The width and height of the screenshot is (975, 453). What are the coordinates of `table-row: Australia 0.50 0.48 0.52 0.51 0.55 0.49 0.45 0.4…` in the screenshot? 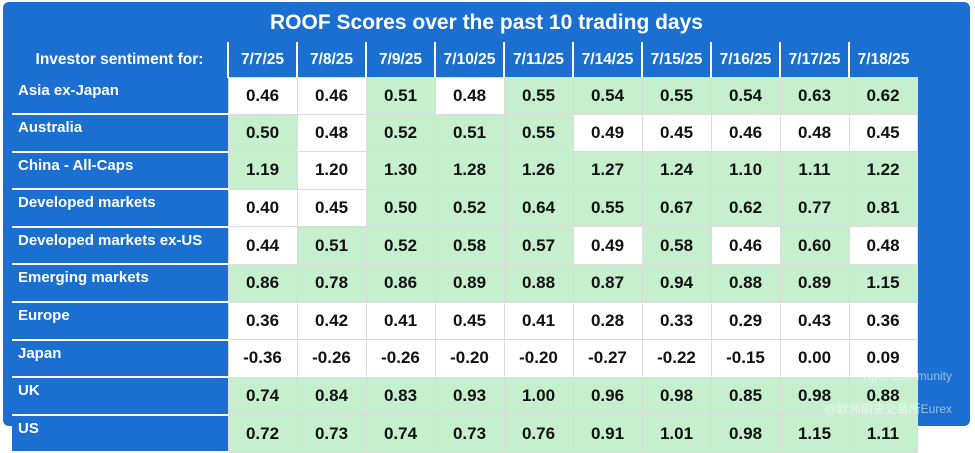 It's located at (465, 133).